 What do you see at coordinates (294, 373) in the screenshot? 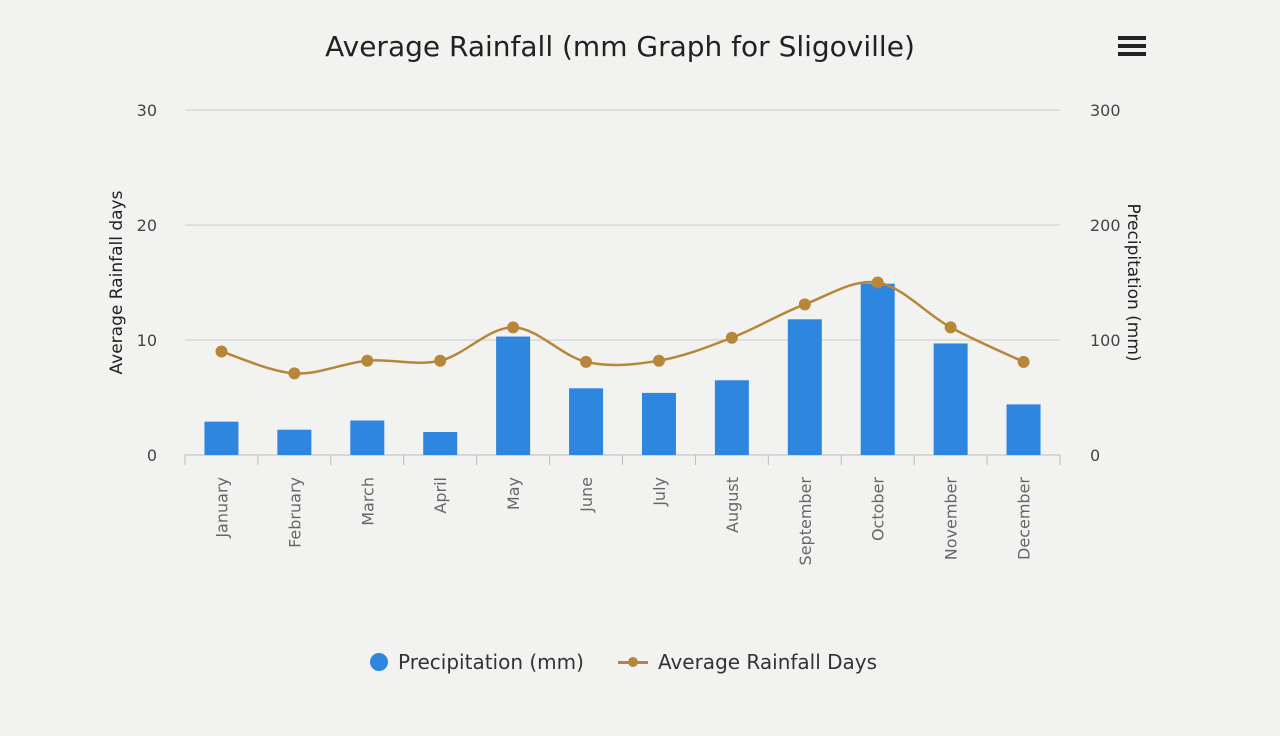
I see `point-february` at bounding box center [294, 373].